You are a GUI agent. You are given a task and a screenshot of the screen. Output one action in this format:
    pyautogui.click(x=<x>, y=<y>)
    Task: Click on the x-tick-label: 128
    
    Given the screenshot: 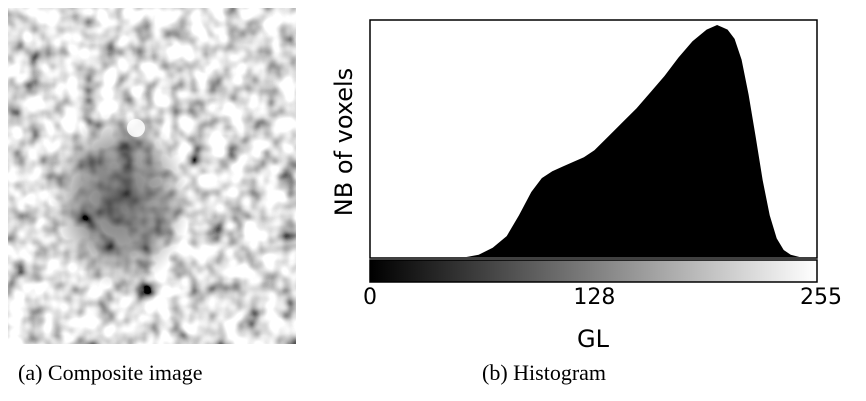 What is the action you would take?
    pyautogui.click(x=594, y=297)
    